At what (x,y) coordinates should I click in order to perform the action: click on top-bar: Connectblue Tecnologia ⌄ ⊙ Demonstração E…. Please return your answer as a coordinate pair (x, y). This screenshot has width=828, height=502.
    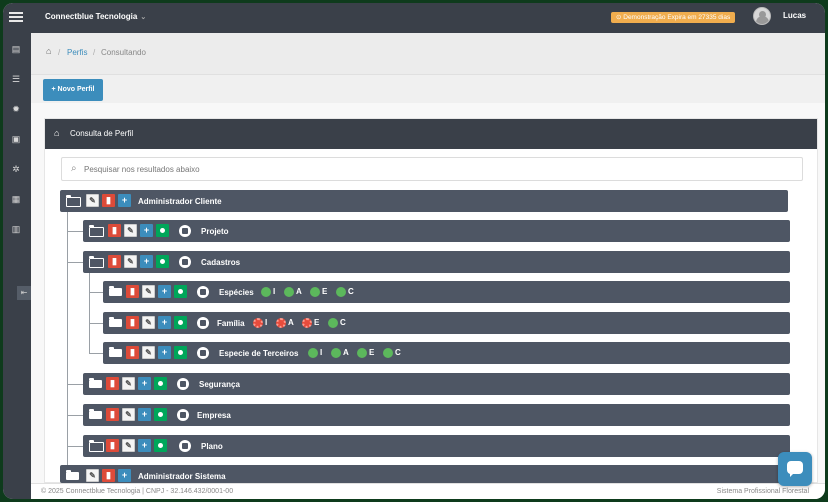
    Looking at the image, I should click on (414, 18).